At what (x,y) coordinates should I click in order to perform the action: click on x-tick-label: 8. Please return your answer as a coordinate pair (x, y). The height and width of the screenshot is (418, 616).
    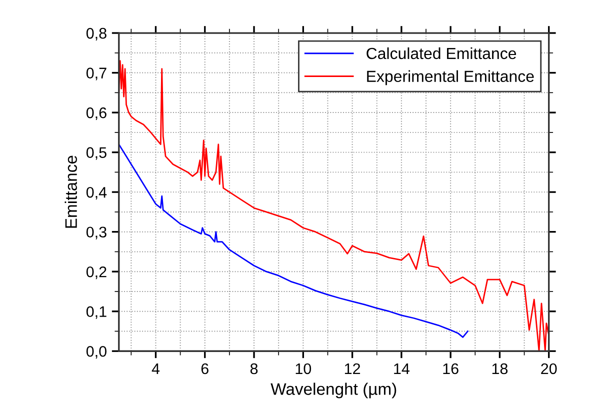
    Looking at the image, I should click on (254, 368).